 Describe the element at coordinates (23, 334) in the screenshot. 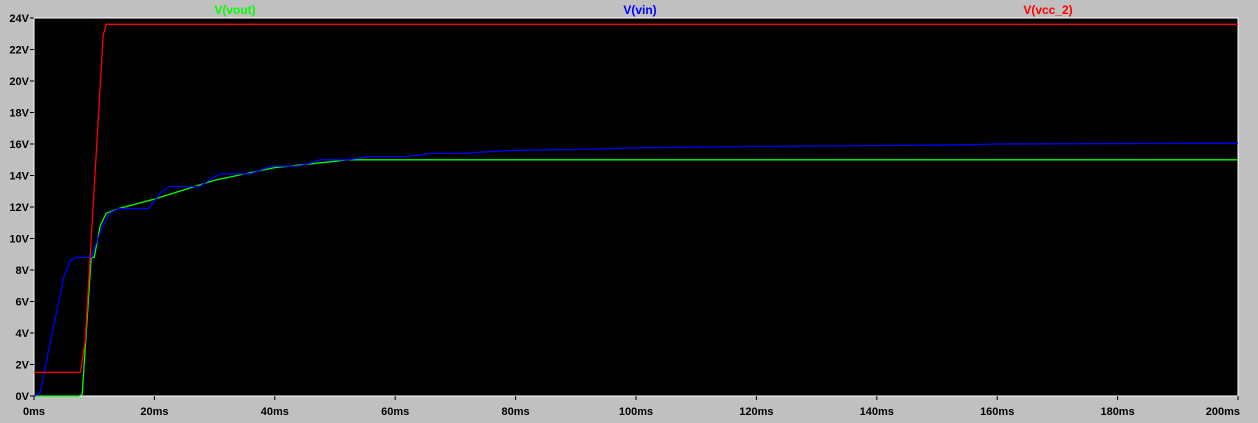

I see `y-tick-label: 4V` at that location.